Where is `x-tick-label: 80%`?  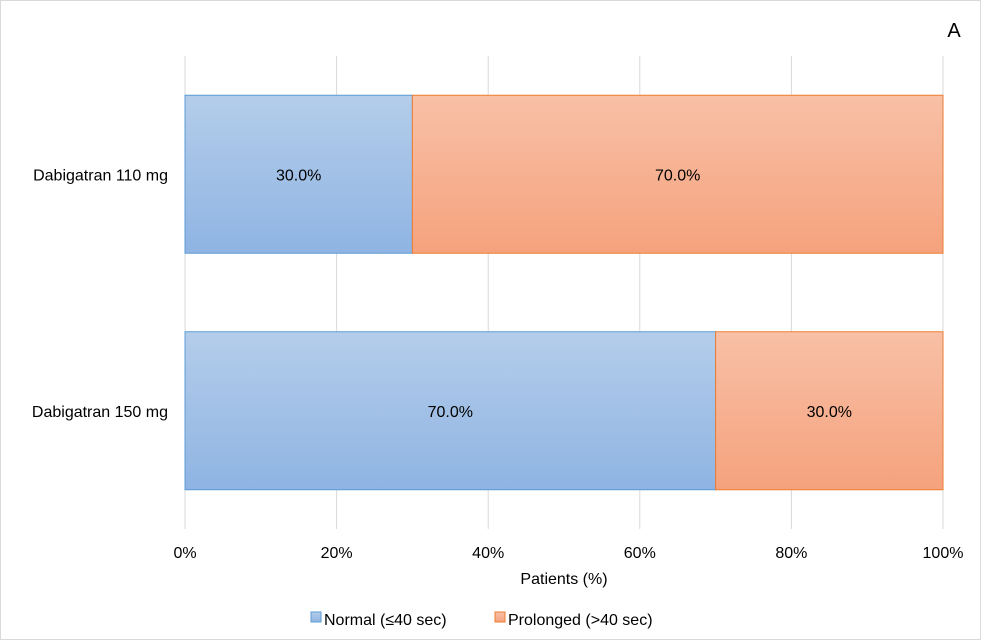 x-tick-label: 80% is located at coordinates (791, 553).